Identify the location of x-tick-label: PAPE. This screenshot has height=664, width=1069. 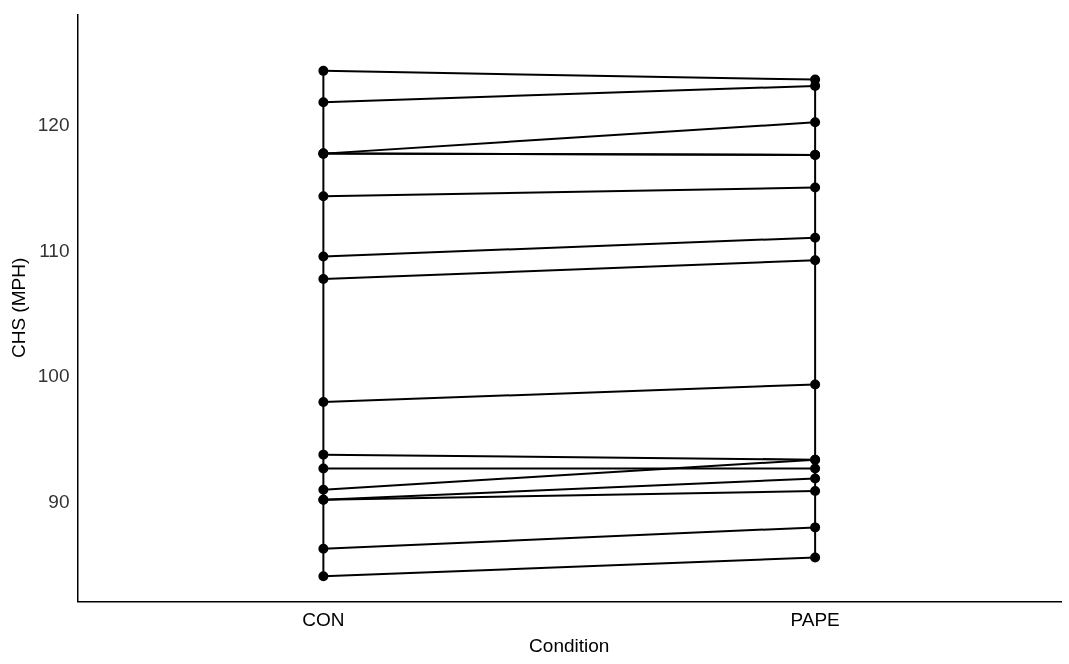
(815, 620).